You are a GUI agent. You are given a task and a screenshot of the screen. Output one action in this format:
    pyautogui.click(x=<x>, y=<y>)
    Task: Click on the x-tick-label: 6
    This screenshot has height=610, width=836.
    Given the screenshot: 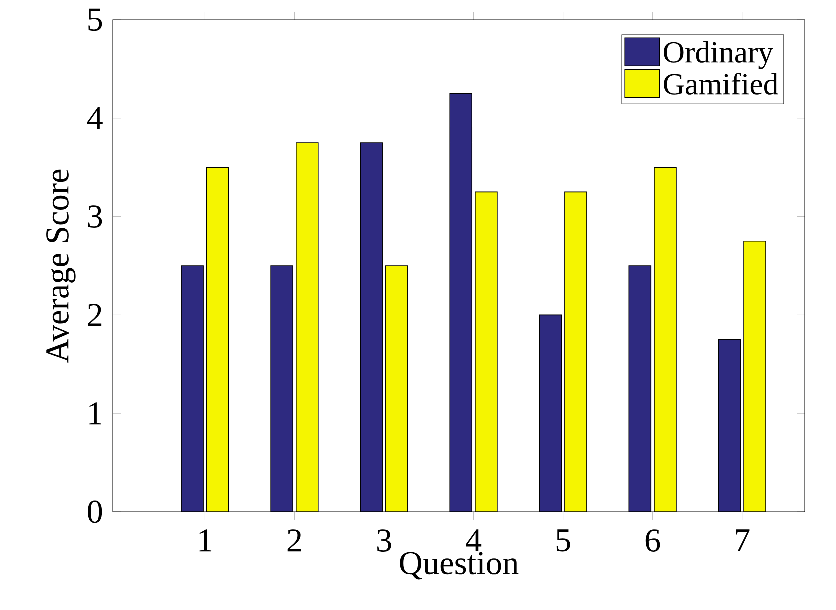 What is the action you would take?
    pyautogui.click(x=653, y=541)
    